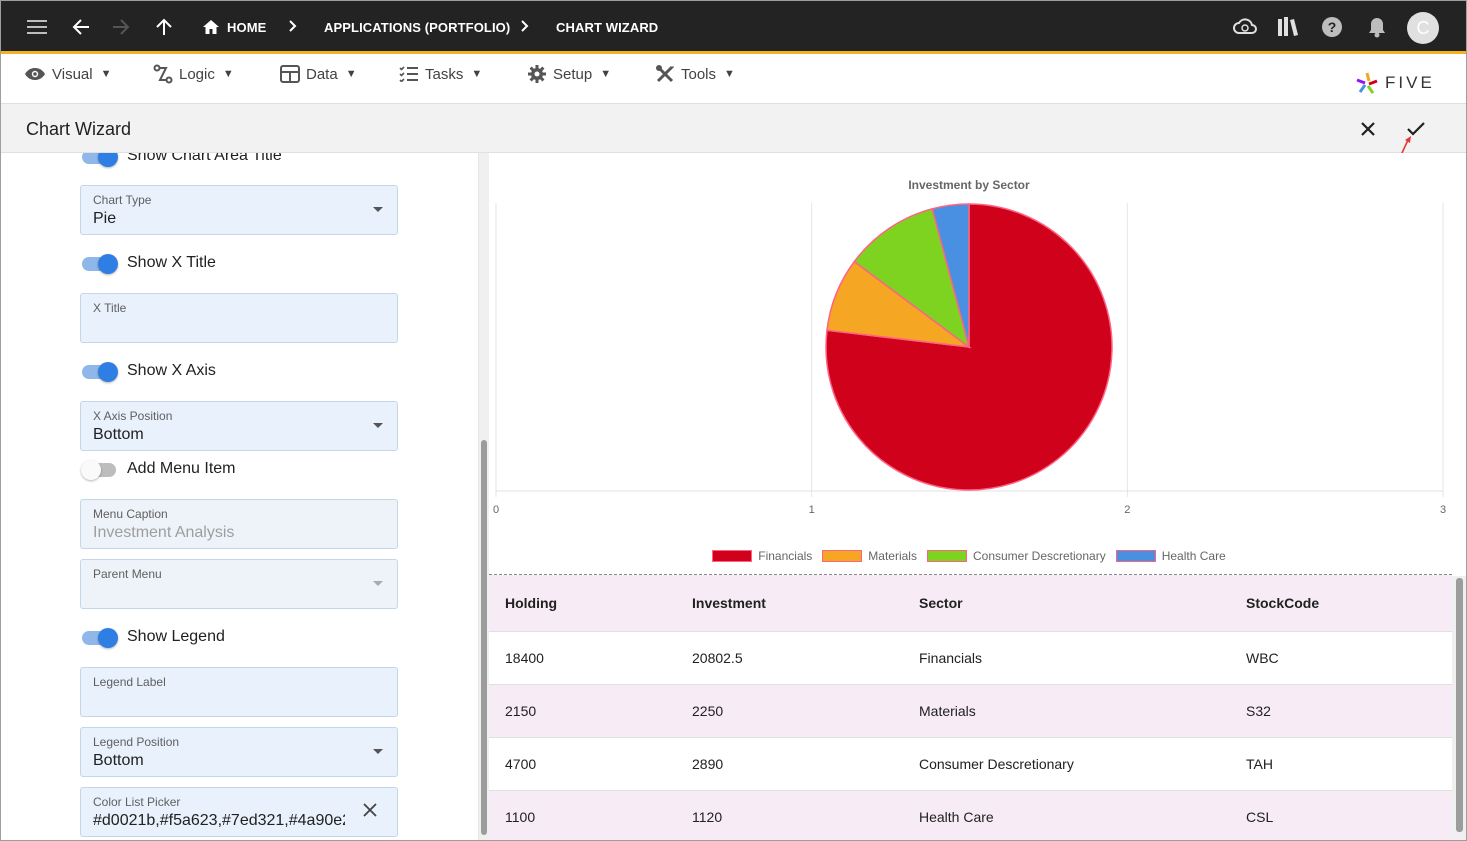  Describe the element at coordinates (100, 160) in the screenshot. I see `show-chart-area-title-toggle` at that location.